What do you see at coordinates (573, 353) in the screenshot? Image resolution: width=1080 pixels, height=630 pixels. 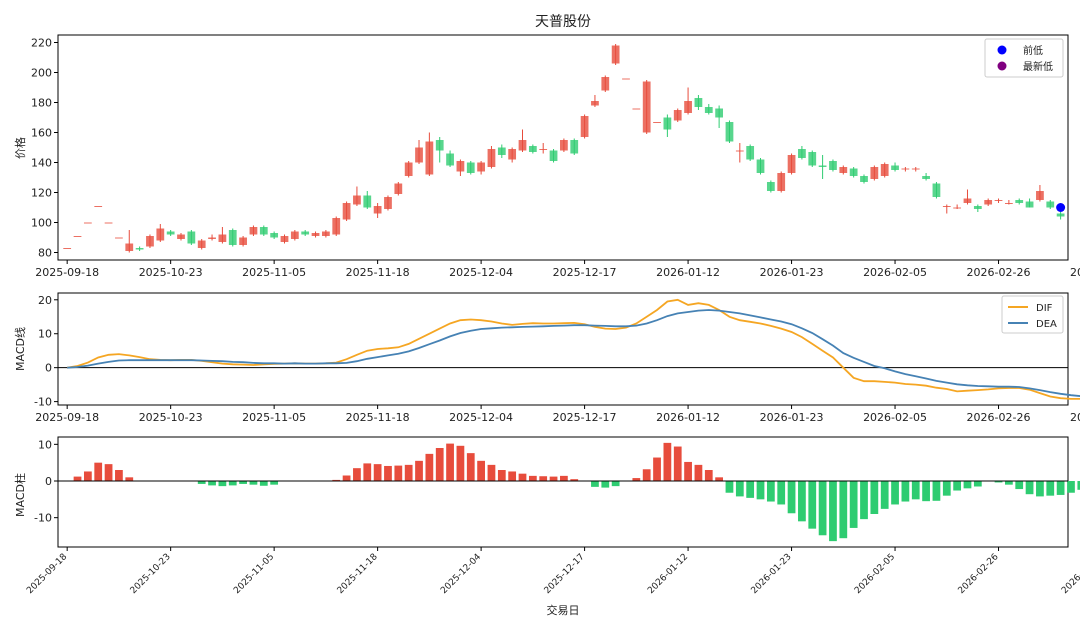 I see `dea-line` at bounding box center [573, 353].